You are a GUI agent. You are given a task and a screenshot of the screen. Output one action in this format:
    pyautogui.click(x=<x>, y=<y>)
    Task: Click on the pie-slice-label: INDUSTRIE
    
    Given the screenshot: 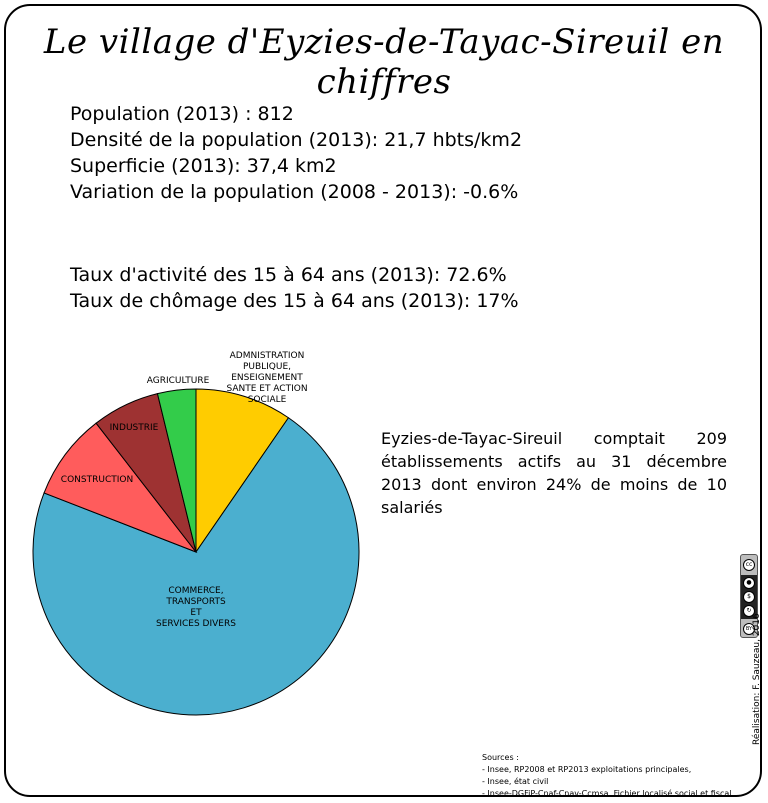 What is the action you would take?
    pyautogui.click(x=134, y=428)
    